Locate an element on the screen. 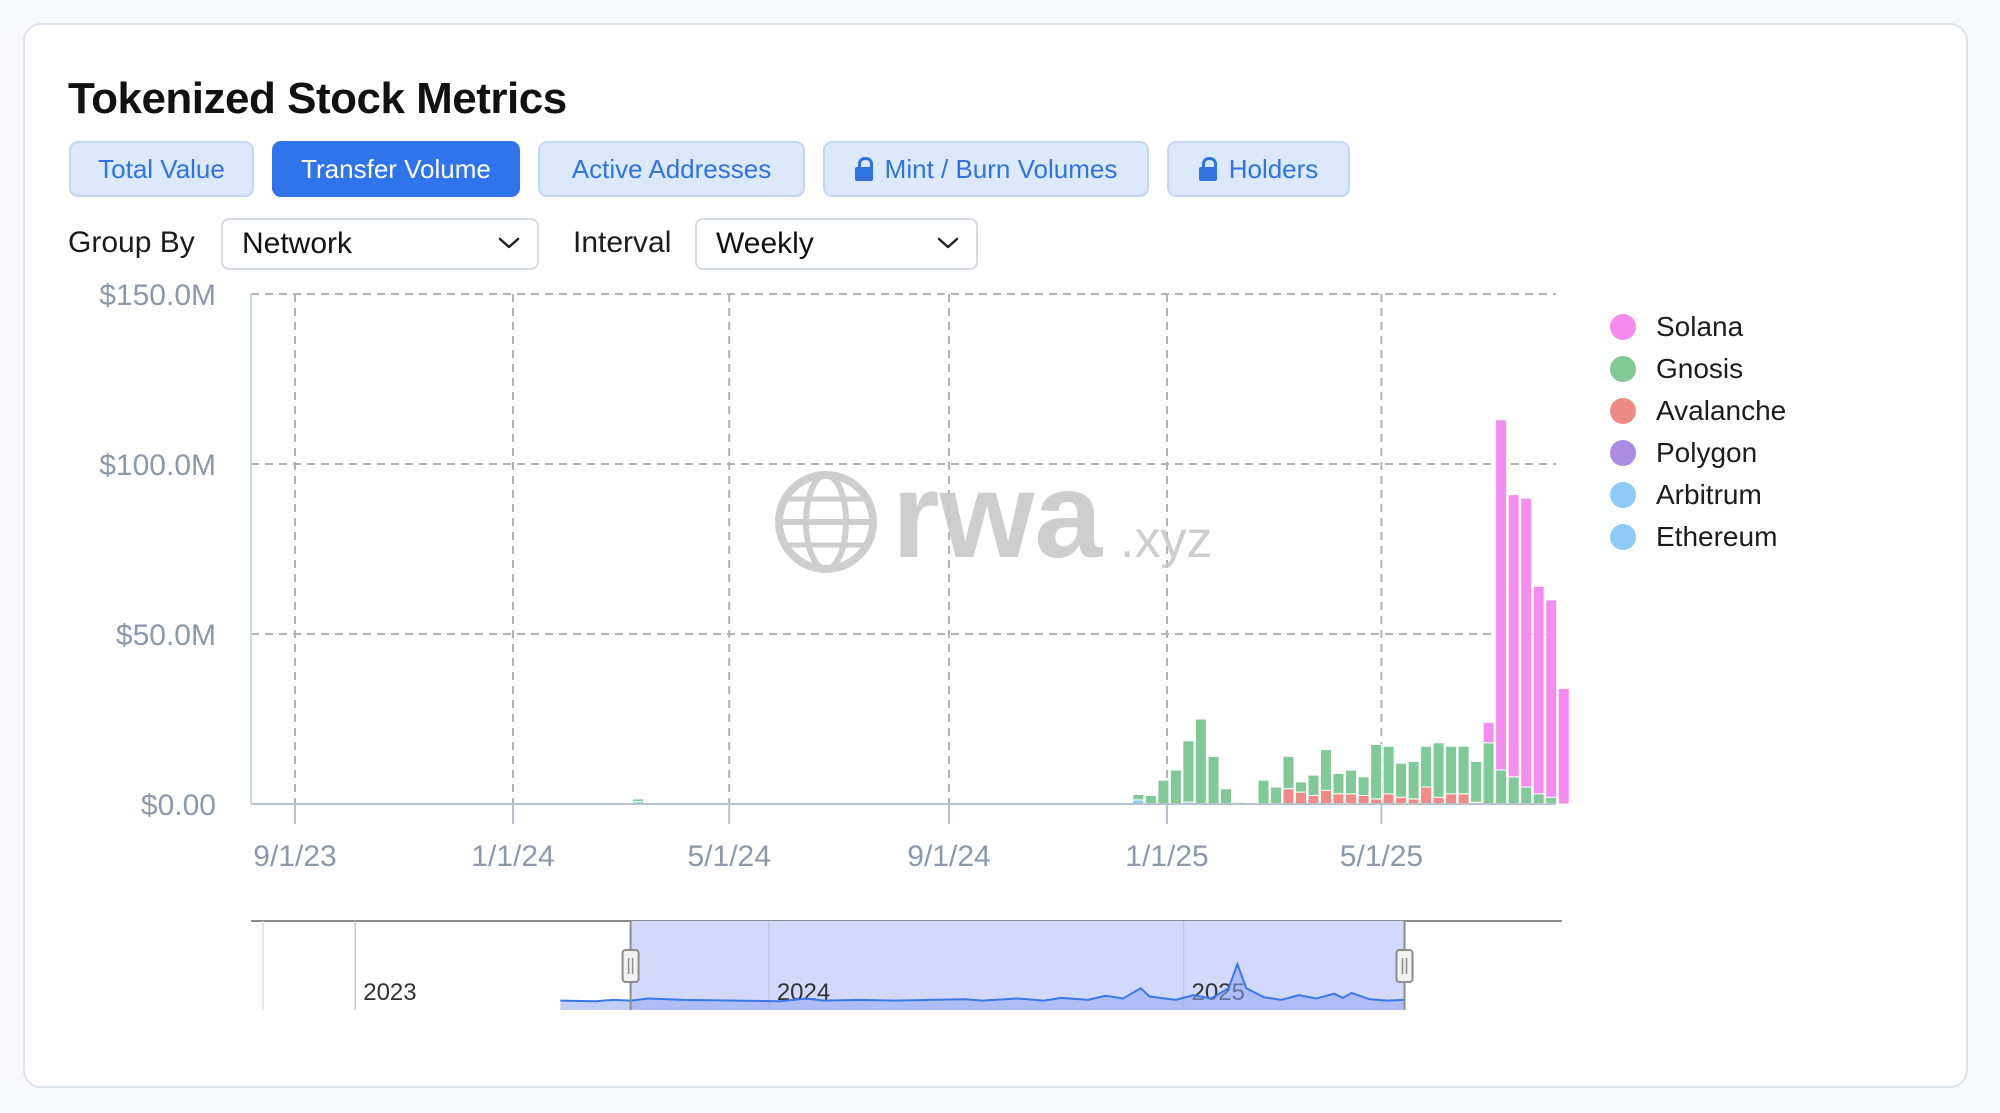  group-by-label: Group By is located at coordinates (131, 242).